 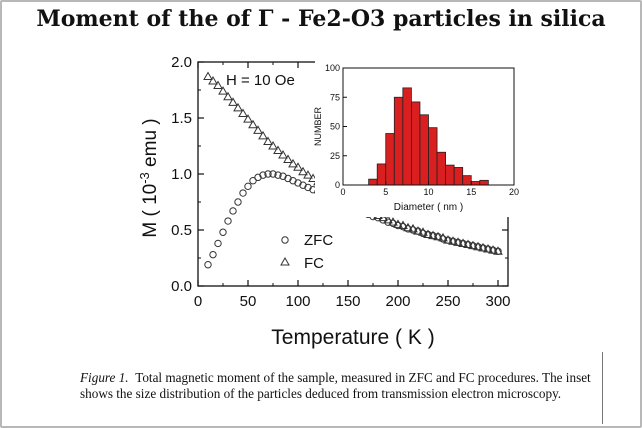 What do you see at coordinates (602, 388) in the screenshot?
I see `divider` at bounding box center [602, 388].